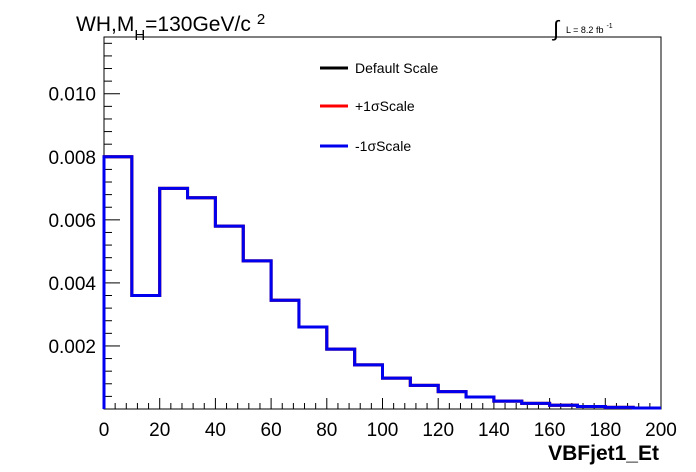  Describe the element at coordinates (139, 35) in the screenshot. I see `title-subscript: H` at that location.